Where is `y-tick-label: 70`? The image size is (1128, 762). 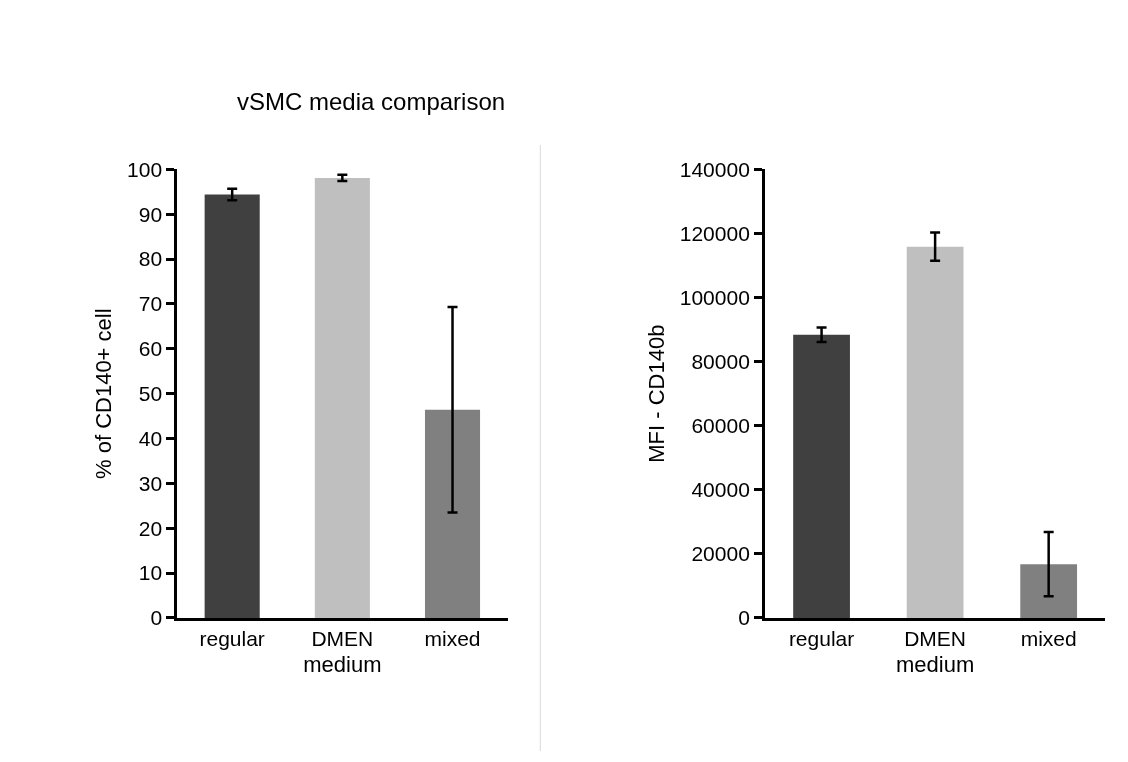 y-tick-label: 70 is located at coordinates (150, 304).